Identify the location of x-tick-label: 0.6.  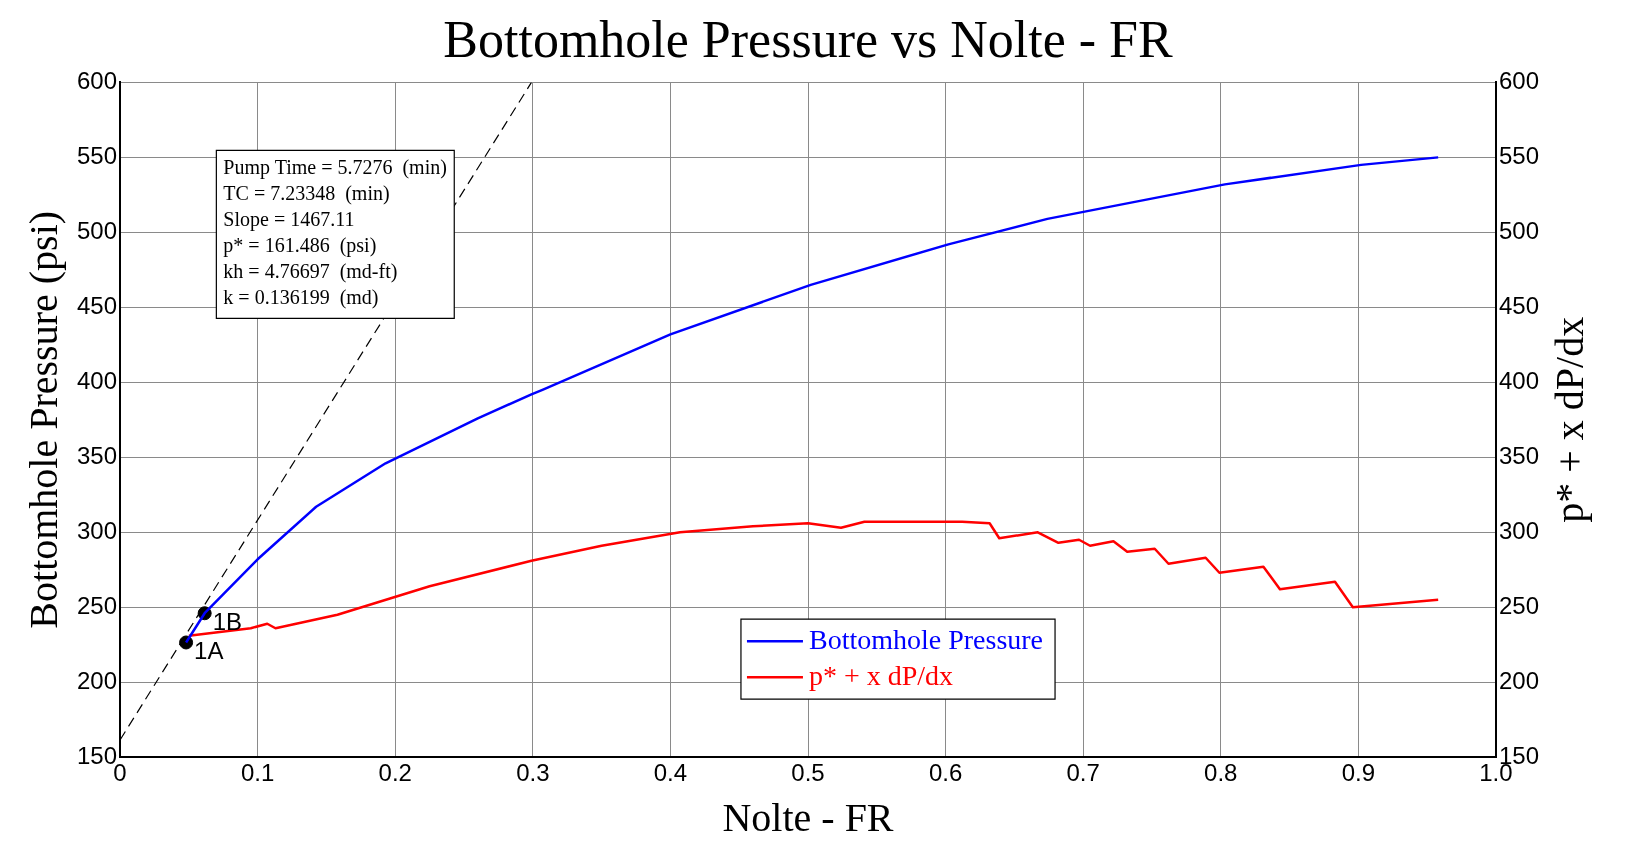
(945, 773).